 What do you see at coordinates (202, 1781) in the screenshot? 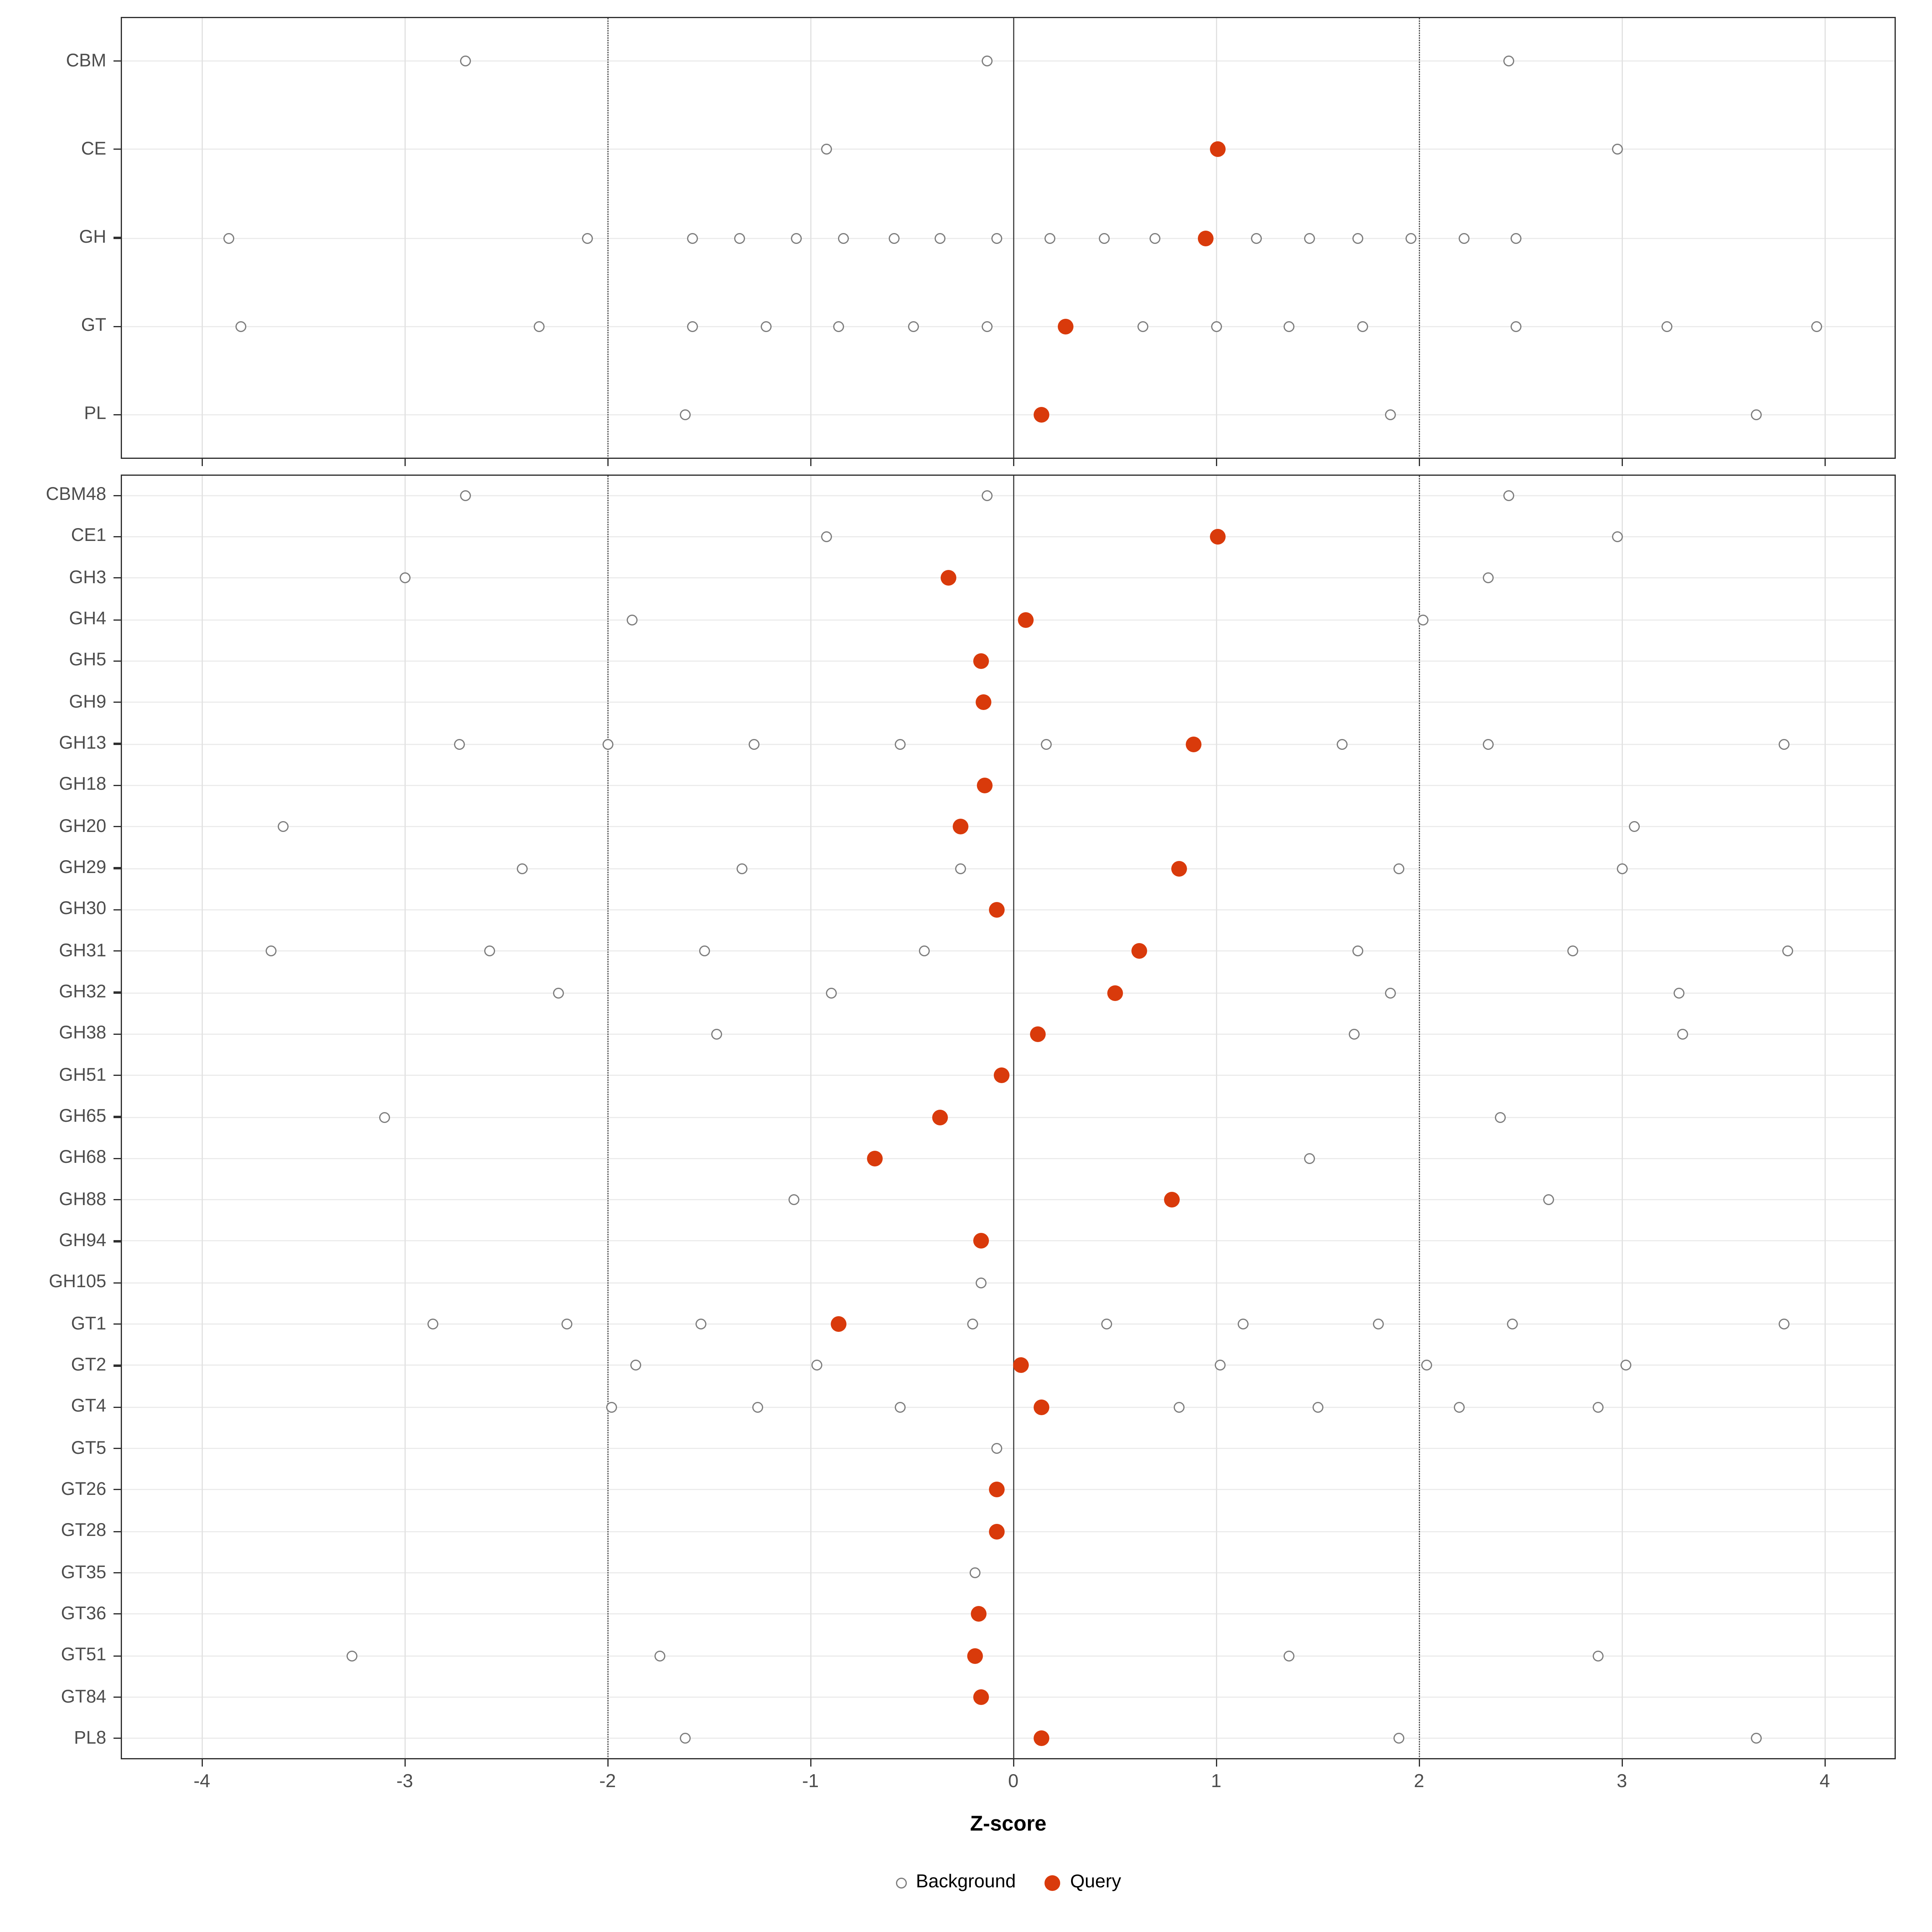
I see `x-axis-tick-label: -4` at bounding box center [202, 1781].